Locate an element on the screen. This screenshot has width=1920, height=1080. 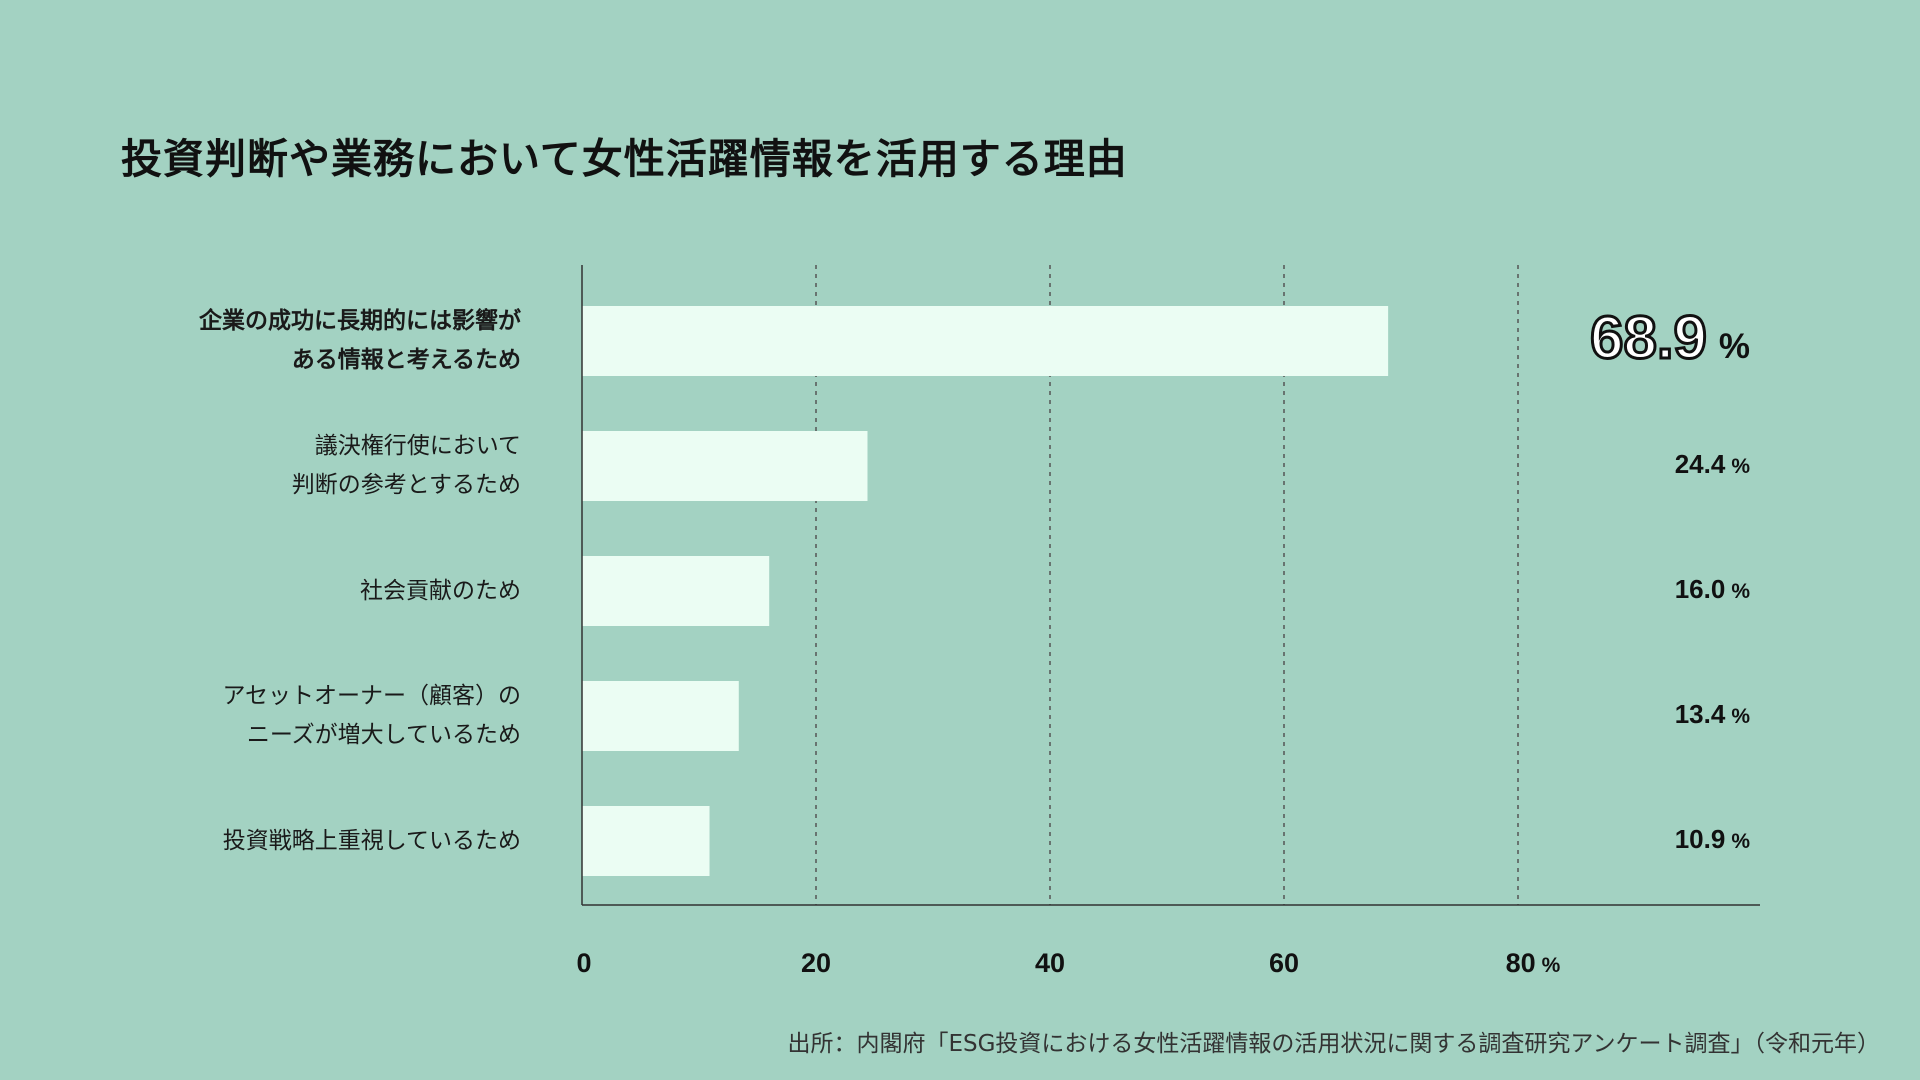
x-tick-label-80: 80% is located at coordinates (1533, 963).